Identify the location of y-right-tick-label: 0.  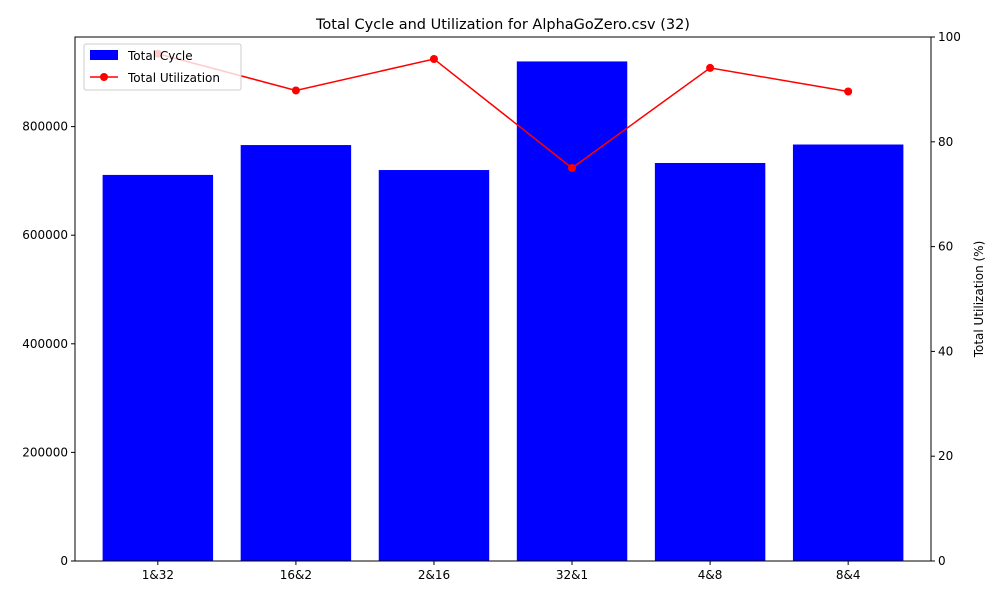
(942, 561).